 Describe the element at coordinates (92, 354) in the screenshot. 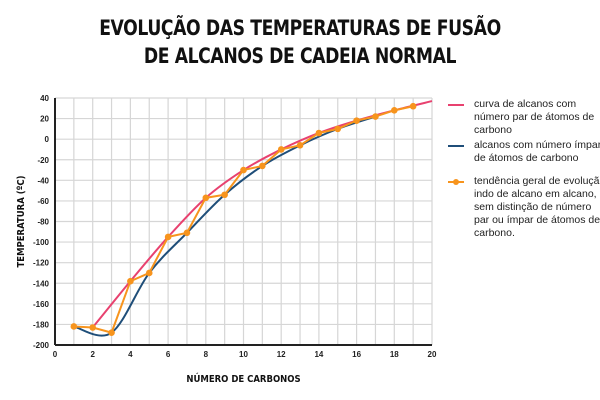

I see `x-tick-label: 2` at that location.